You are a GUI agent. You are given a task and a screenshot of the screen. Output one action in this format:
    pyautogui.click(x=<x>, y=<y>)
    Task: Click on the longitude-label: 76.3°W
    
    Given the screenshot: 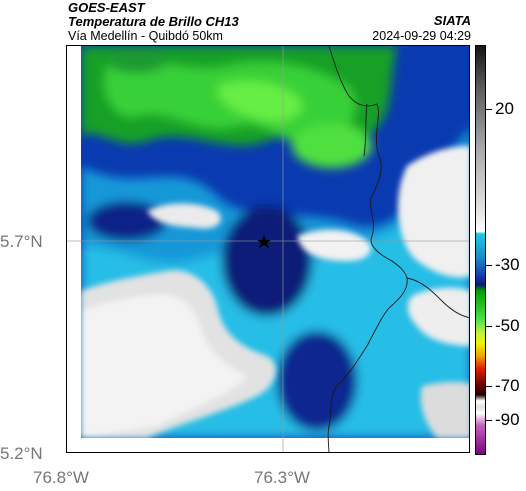 What is the action you would take?
    pyautogui.click(x=282, y=477)
    